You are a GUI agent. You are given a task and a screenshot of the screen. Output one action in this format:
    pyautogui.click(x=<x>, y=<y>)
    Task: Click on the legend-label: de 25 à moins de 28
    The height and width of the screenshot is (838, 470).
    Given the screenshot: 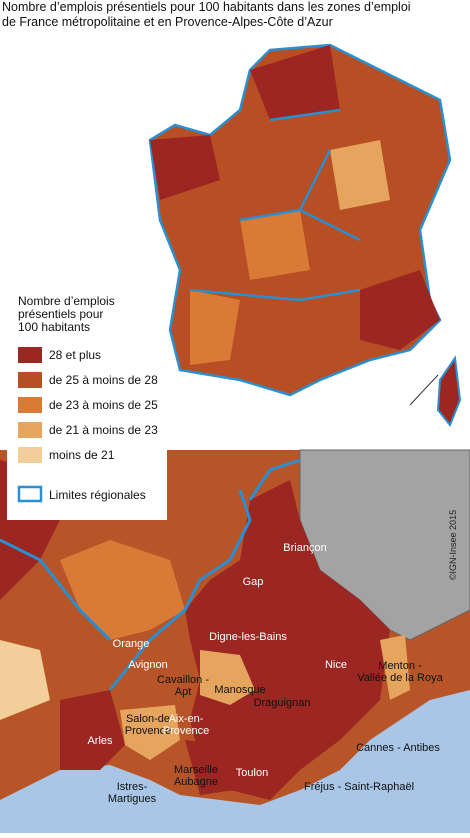 What is the action you would take?
    pyautogui.click(x=103, y=380)
    